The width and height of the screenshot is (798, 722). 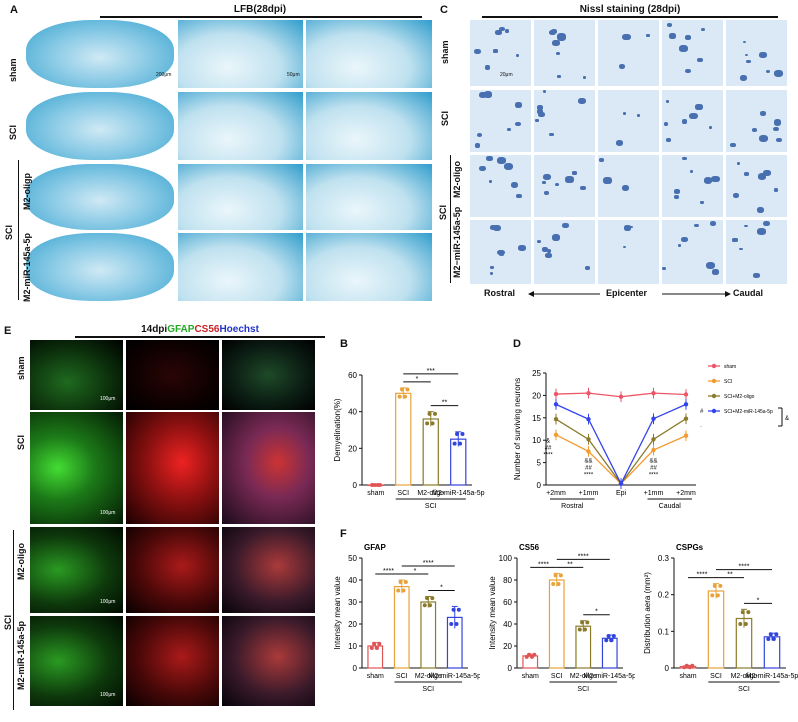 I want to click on y-tick-label: 0.1, so click(x=664, y=631).